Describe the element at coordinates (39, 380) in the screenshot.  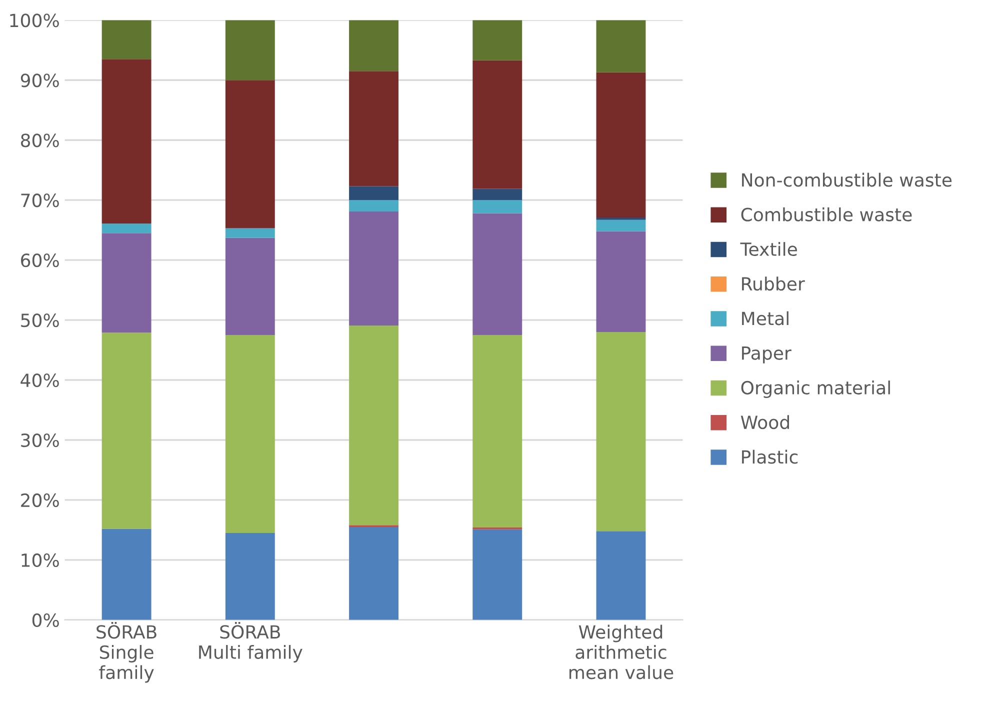
I see `y-tick-label: 40%` at that location.